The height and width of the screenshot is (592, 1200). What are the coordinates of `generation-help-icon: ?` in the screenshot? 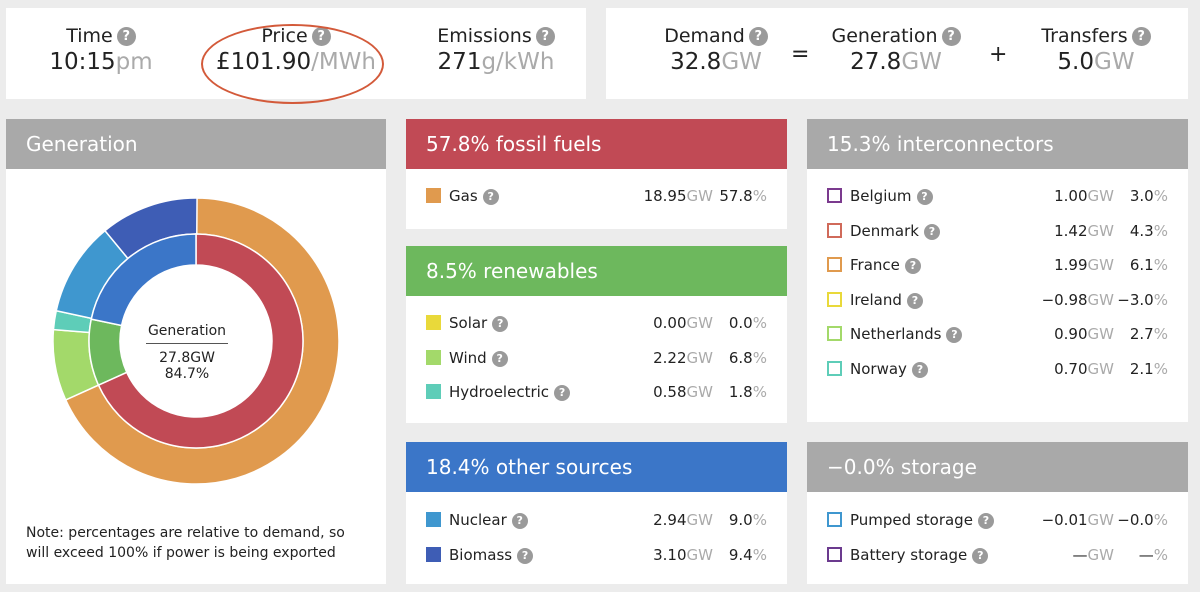 It's located at (951, 36).